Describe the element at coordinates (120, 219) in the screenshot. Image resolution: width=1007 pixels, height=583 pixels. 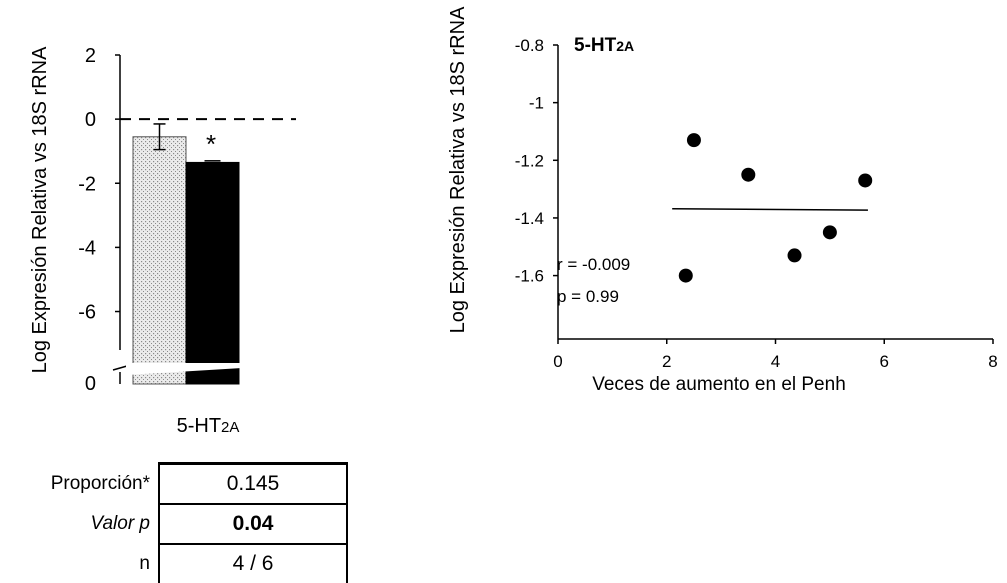
I see `bar-y-axis` at that location.